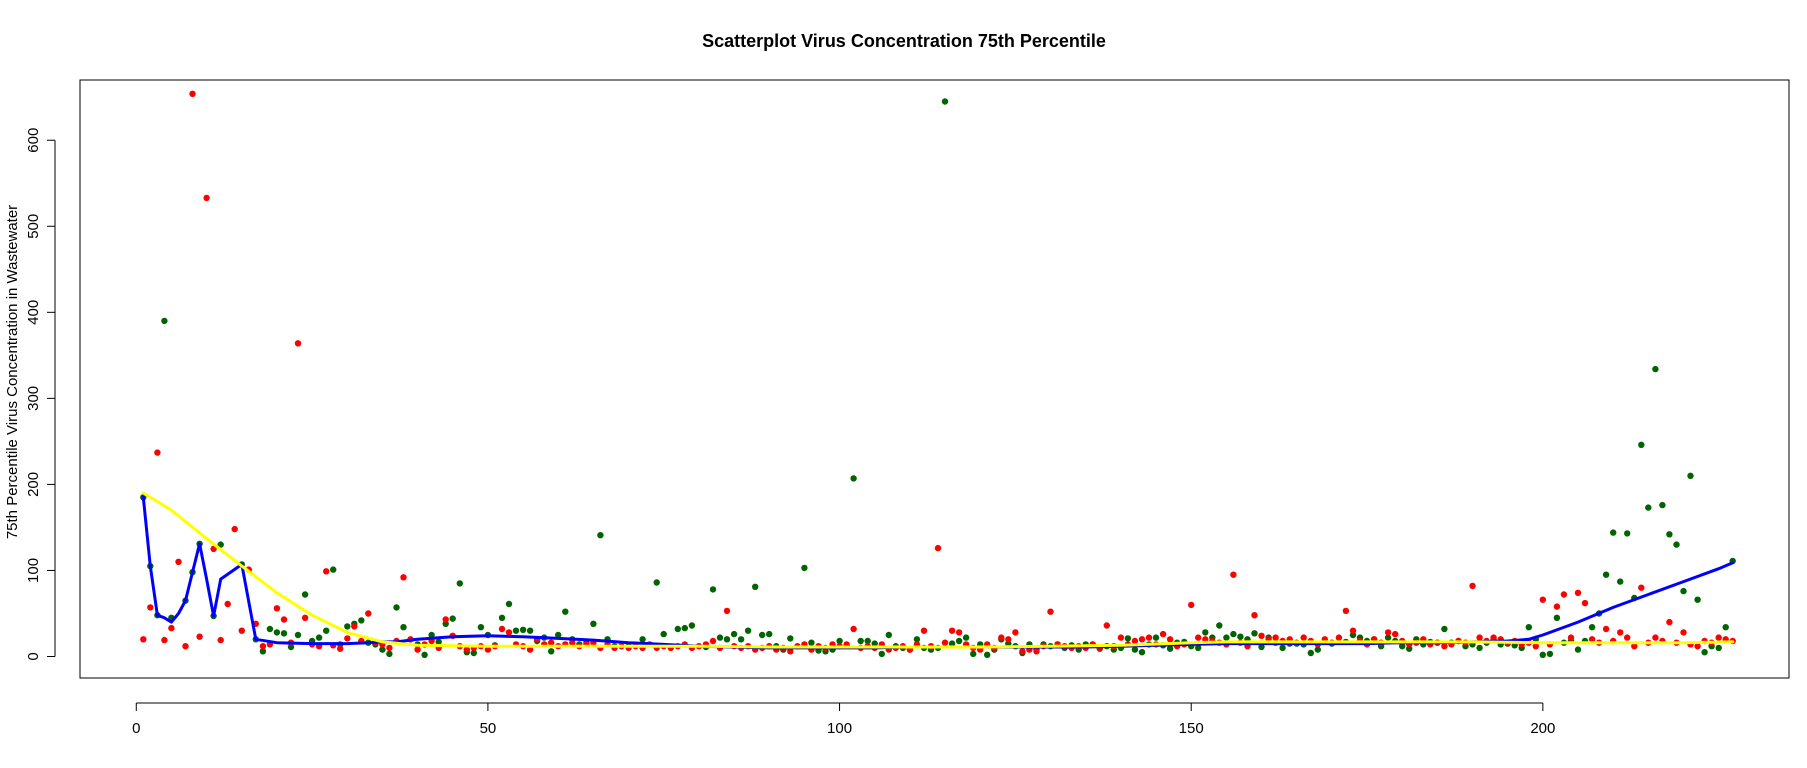 This screenshot has height=768, width=1807. I want to click on y-tick-label: 400, so click(33, 312).